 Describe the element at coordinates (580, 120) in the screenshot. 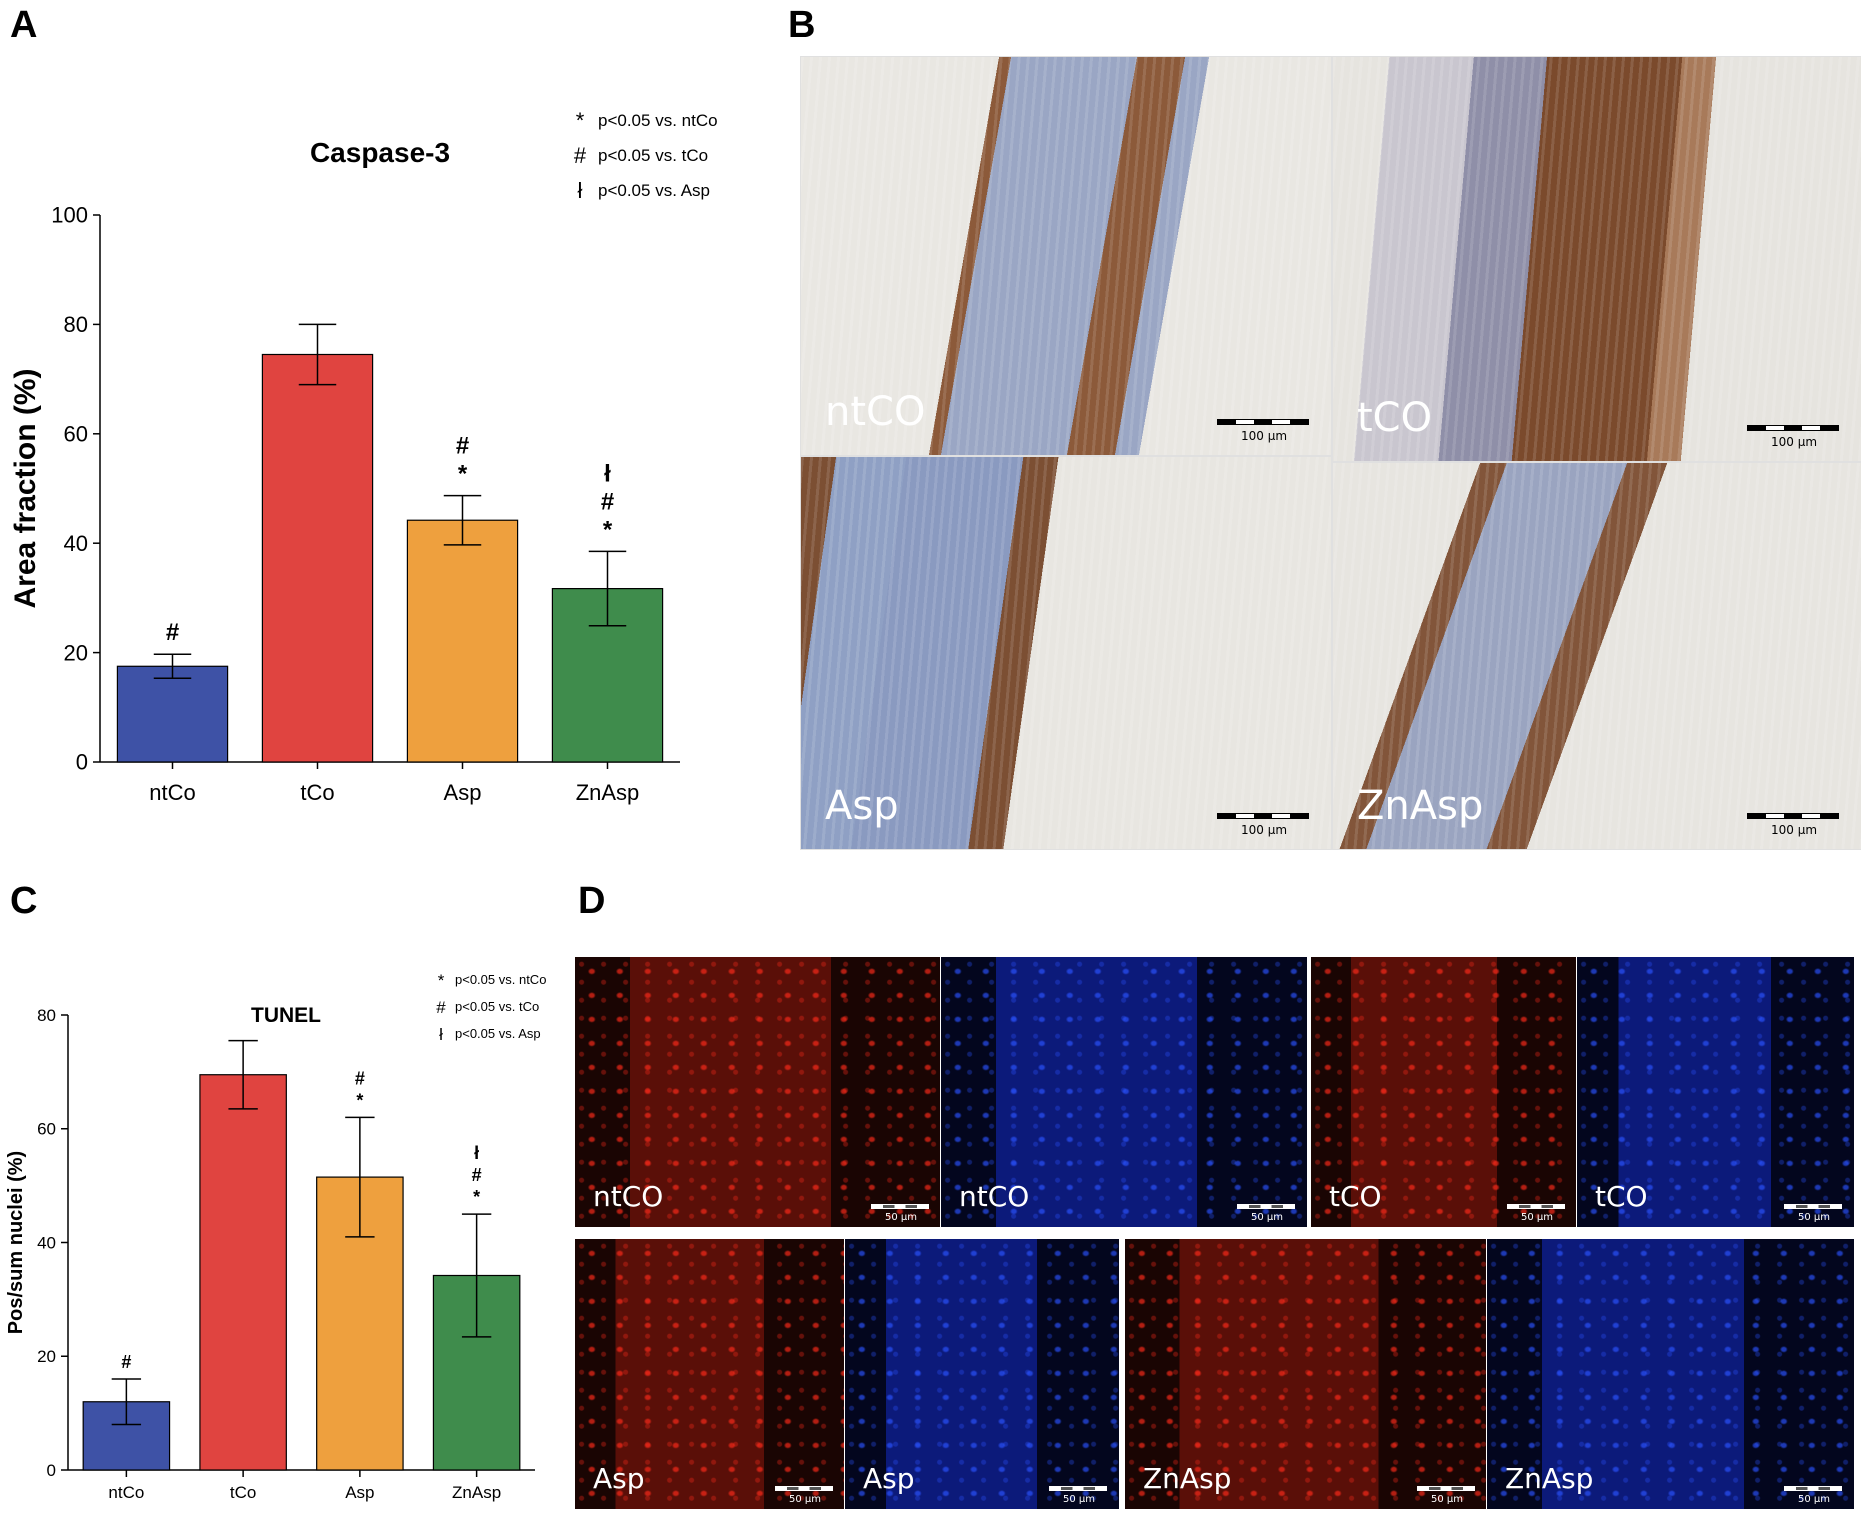

I see `legend-symbol: *` at that location.